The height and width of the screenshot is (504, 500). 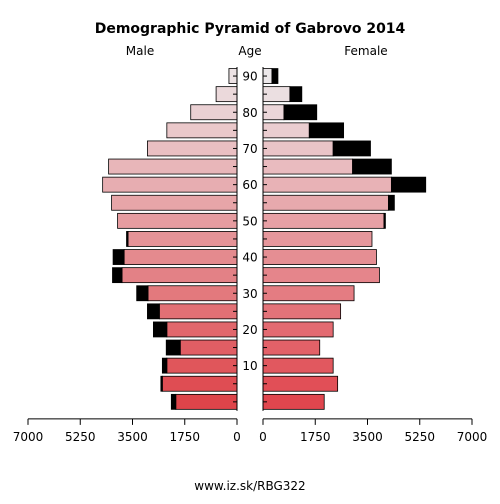 What do you see at coordinates (132, 437) in the screenshot?
I see `x-tick-label-left-3500: 3500` at bounding box center [132, 437].